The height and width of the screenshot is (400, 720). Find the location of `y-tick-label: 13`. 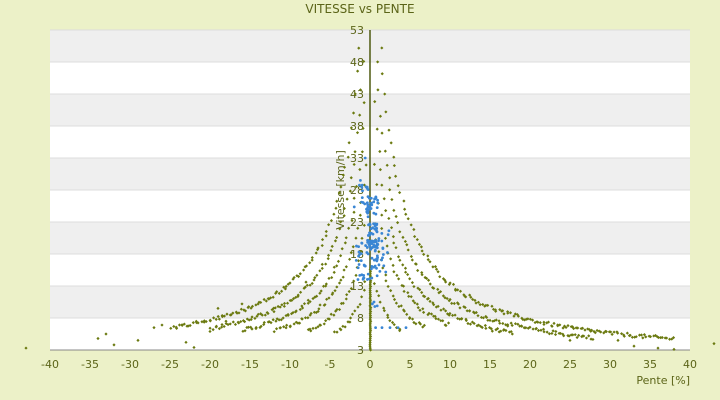

y-tick-label: 13 is located at coordinates (357, 286).